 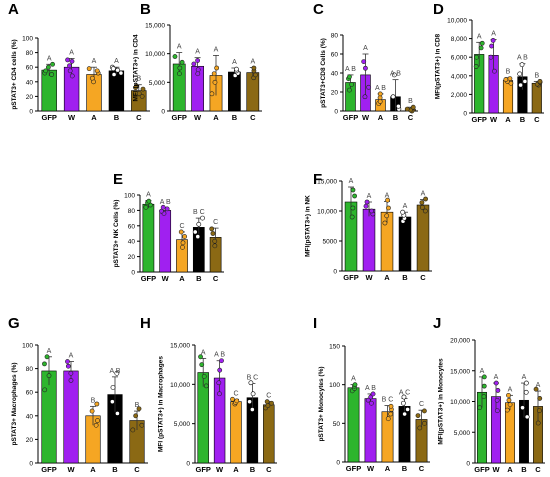 What do you see at coordinates (307, 226) in the screenshot?
I see `y-axis-label: MFI(pSTAT3+) in NK` at bounding box center [307, 226].